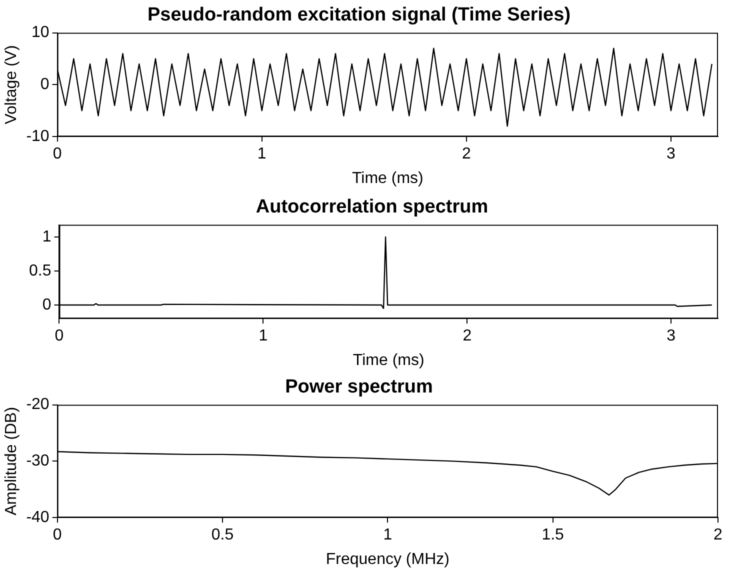 The image size is (744, 571). I want to click on x-tick-label: 1.5, so click(553, 535).